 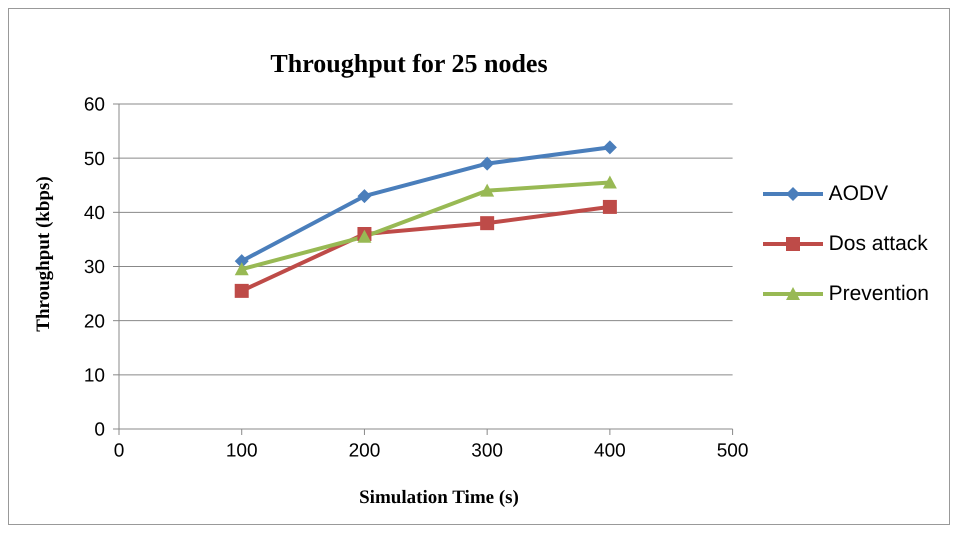 I want to click on chart-title: Throughput for 25 nodes, so click(x=409, y=64).